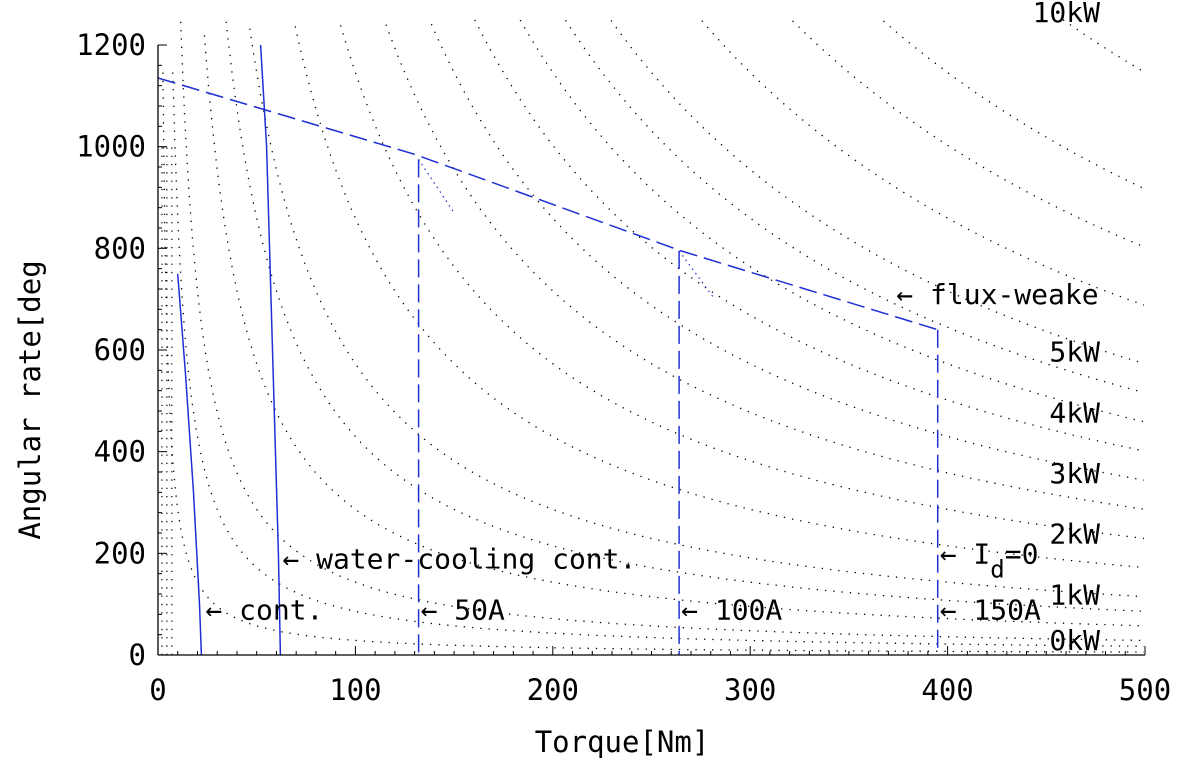 This screenshot has height=761, width=1177. Describe the element at coordinates (264, 609) in the screenshot. I see `annotation: ← cont.` at that location.